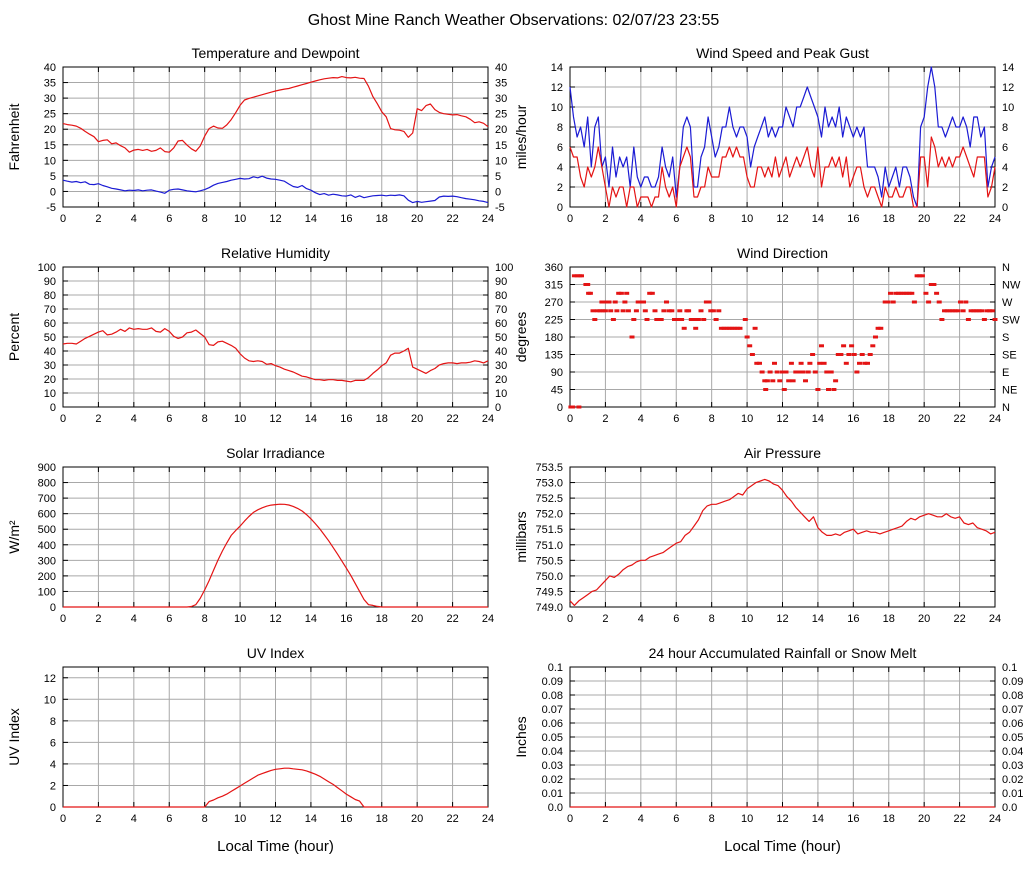 The height and width of the screenshot is (878, 1027). What do you see at coordinates (50, 296) in the screenshot?
I see `svg-text: 80` at bounding box center [50, 296].